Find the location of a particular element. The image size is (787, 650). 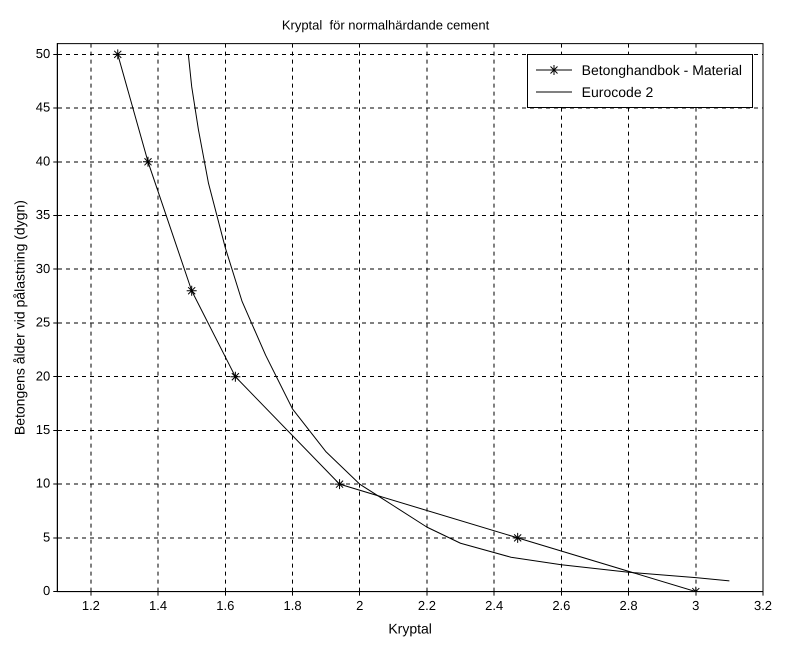

y-tick-label: 15 is located at coordinates (43, 429).